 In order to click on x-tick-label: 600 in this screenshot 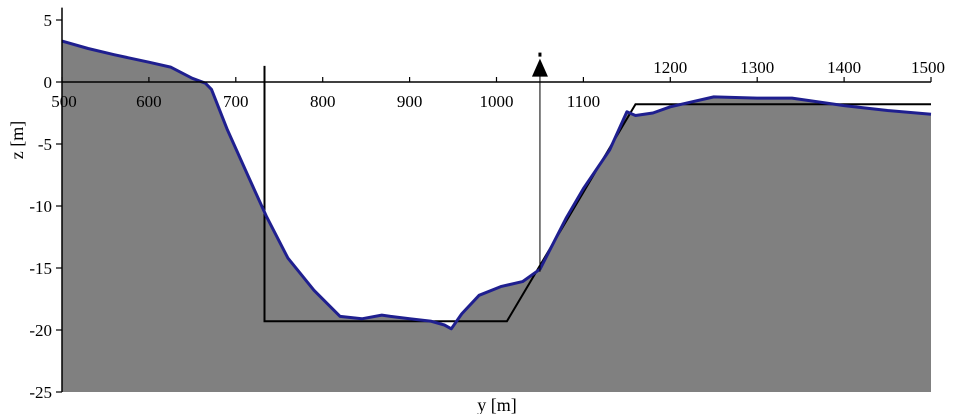, I will do `click(149, 101)`.